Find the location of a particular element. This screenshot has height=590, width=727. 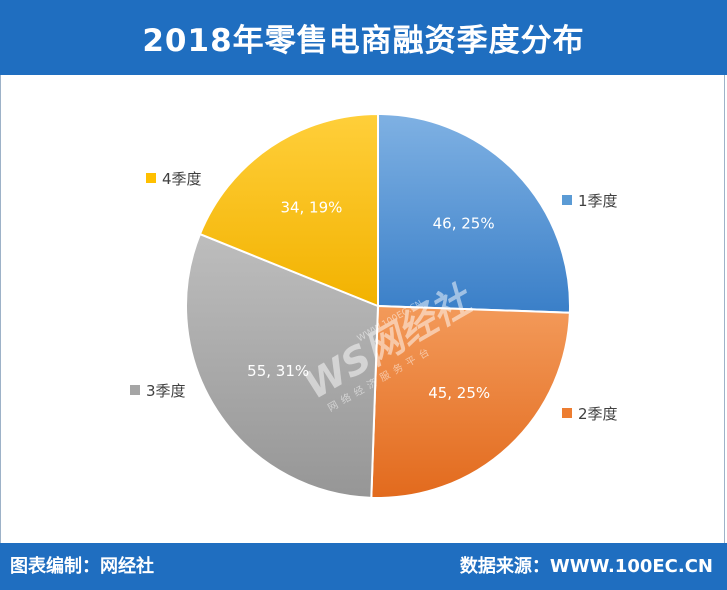

data-label-q2: 45, 25% is located at coordinates (459, 393).